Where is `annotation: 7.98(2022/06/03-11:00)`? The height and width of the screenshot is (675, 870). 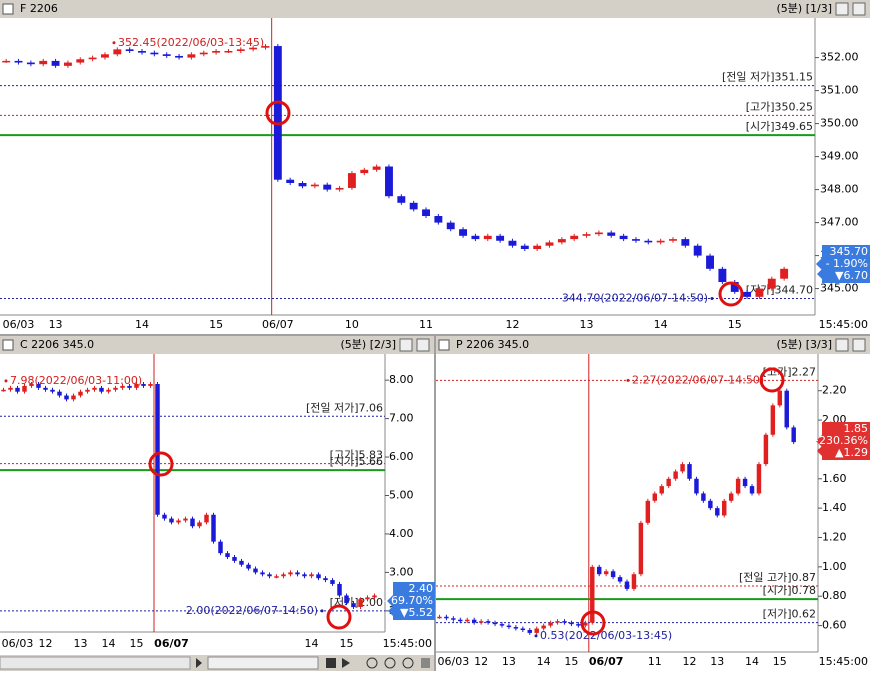
annotation: 7.98(2022/06/03-11:00) is located at coordinates (76, 380).